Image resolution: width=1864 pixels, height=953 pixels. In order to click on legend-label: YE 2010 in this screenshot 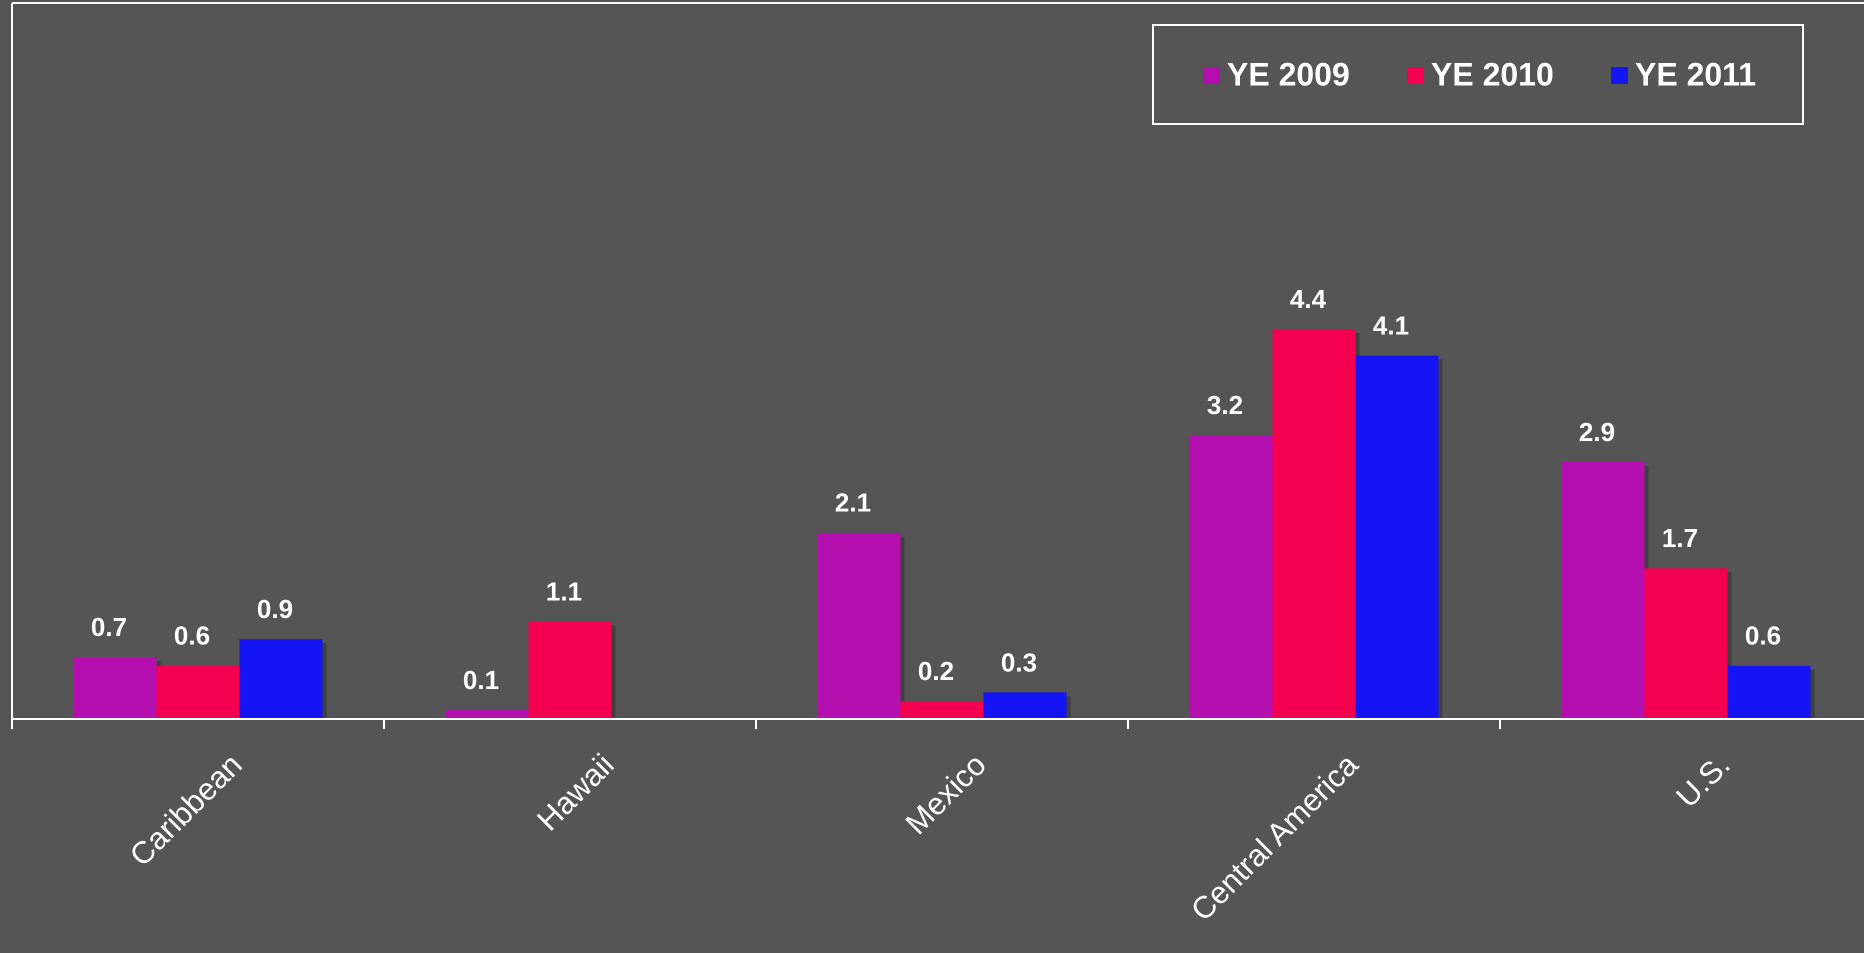, I will do `click(1492, 74)`.